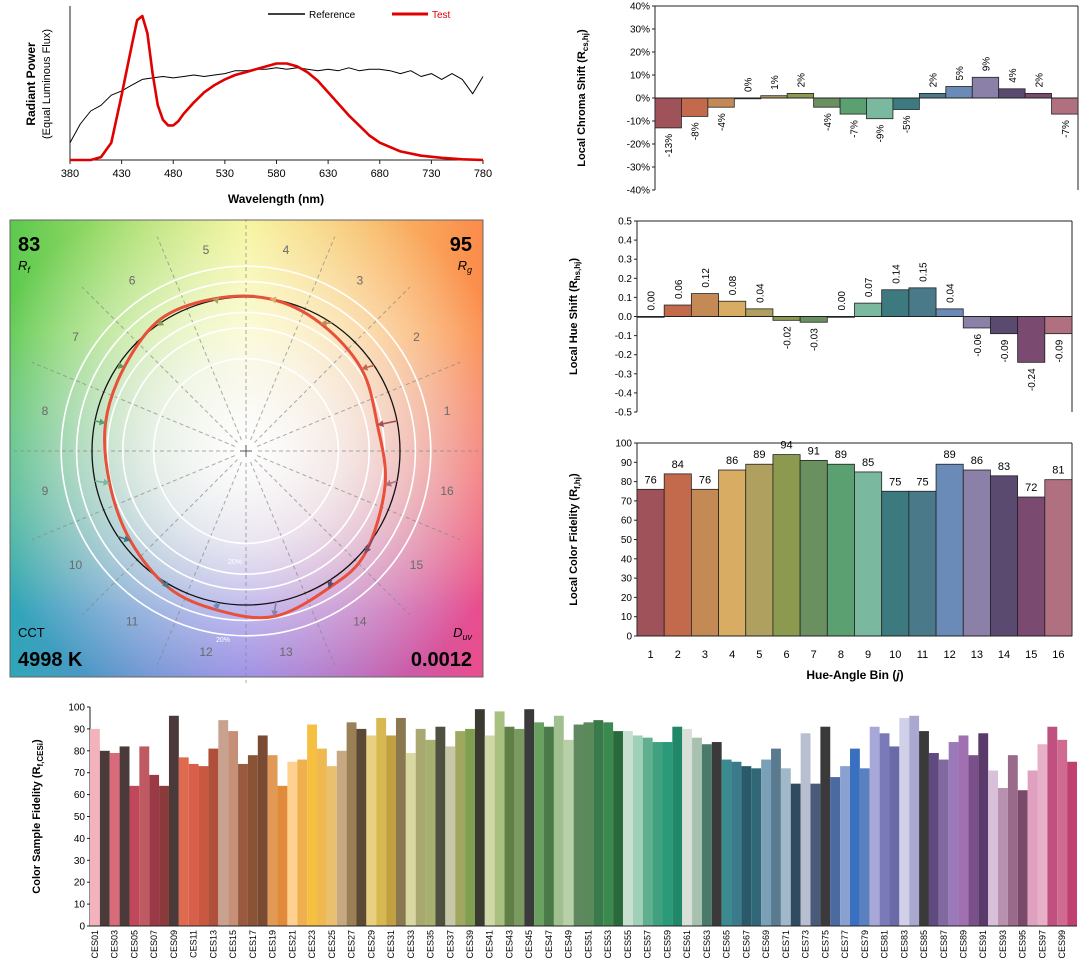 This screenshot has height=973, width=1083. I want to click on hue-bin-label-7: 7, so click(75, 337).